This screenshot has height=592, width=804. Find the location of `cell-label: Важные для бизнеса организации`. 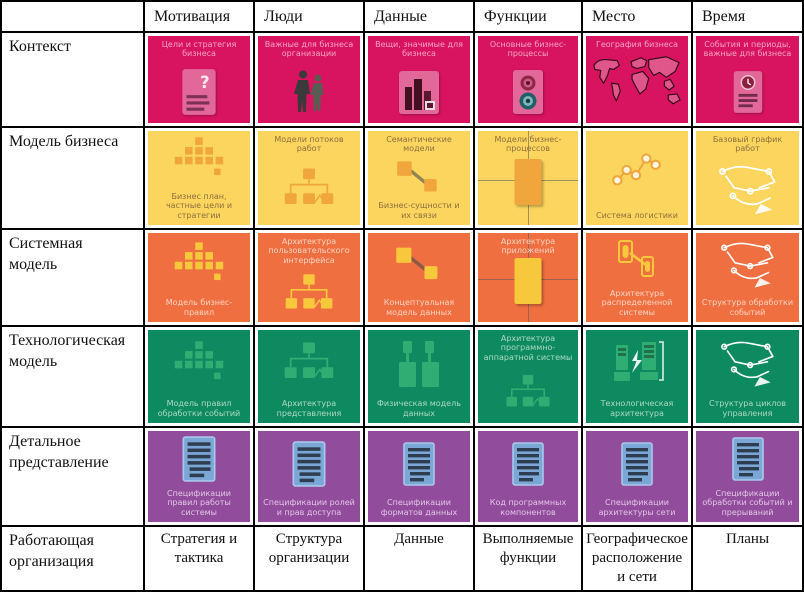

cell-label: Важные для бизнеса организации is located at coordinates (309, 49).